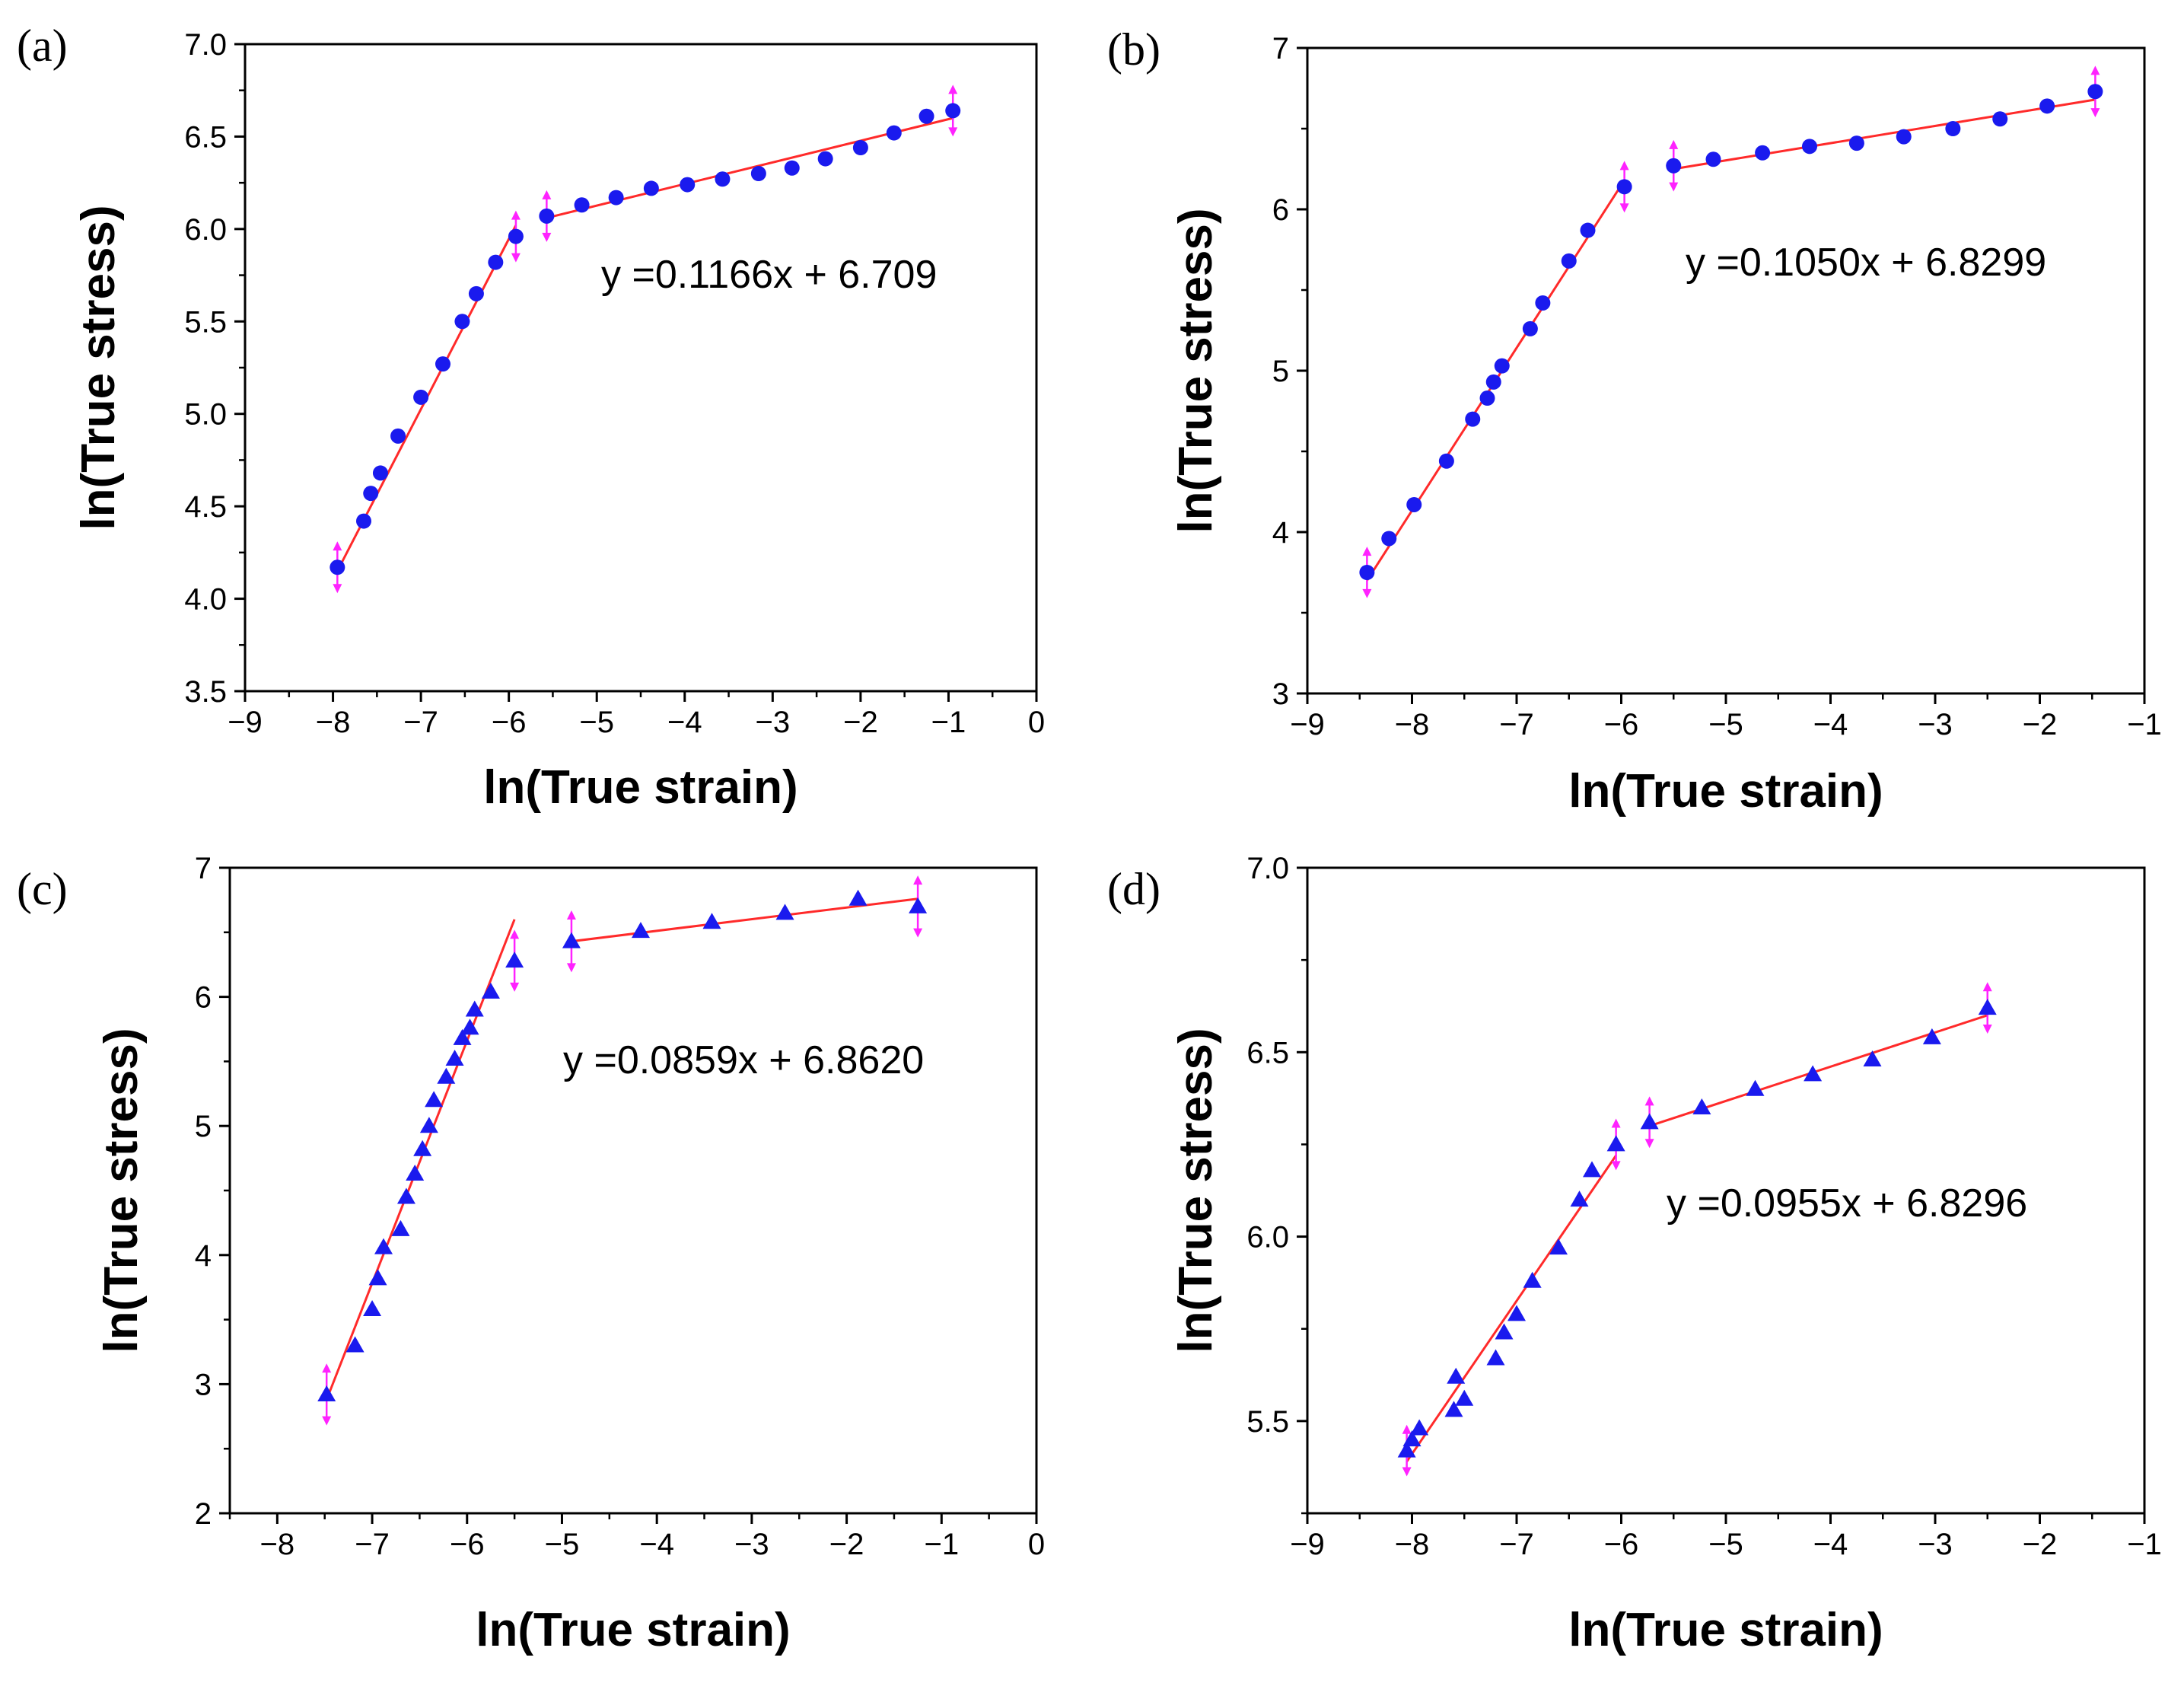  I want to click on panel-label: (b), so click(1133, 49).